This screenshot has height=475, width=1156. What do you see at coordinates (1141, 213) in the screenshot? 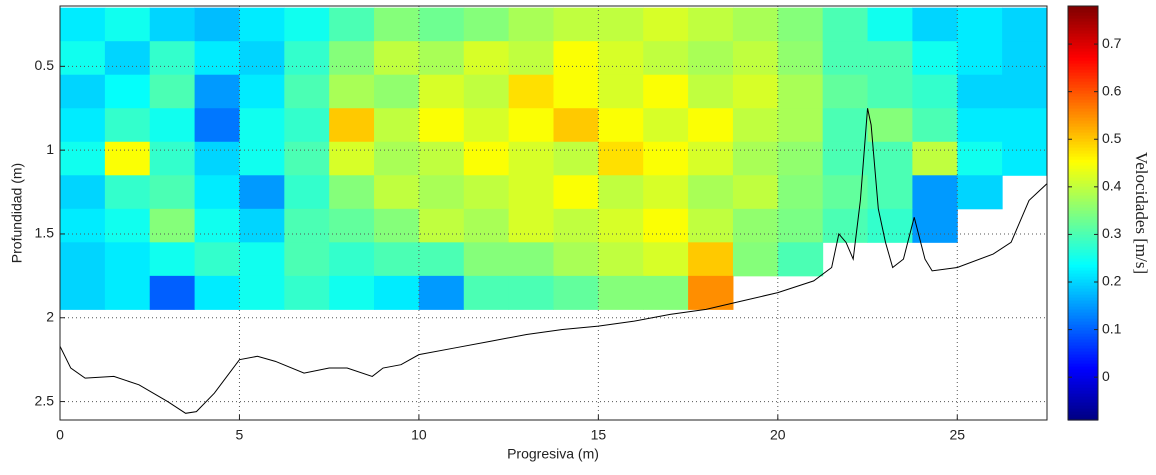
I see `colorbar-label: Velocidades [m/s]` at bounding box center [1141, 213].